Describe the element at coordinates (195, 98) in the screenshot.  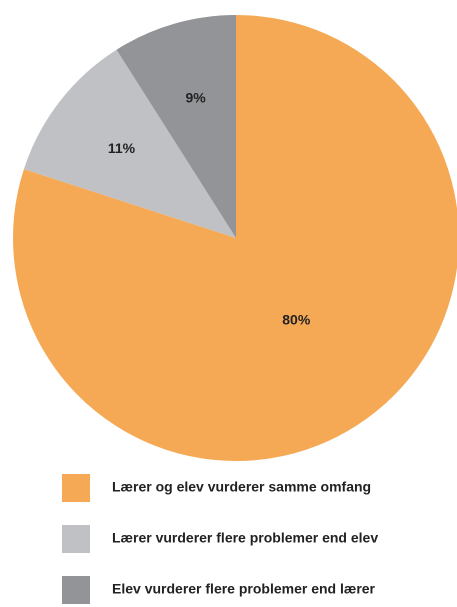
I see `slice-label: 9%` at that location.